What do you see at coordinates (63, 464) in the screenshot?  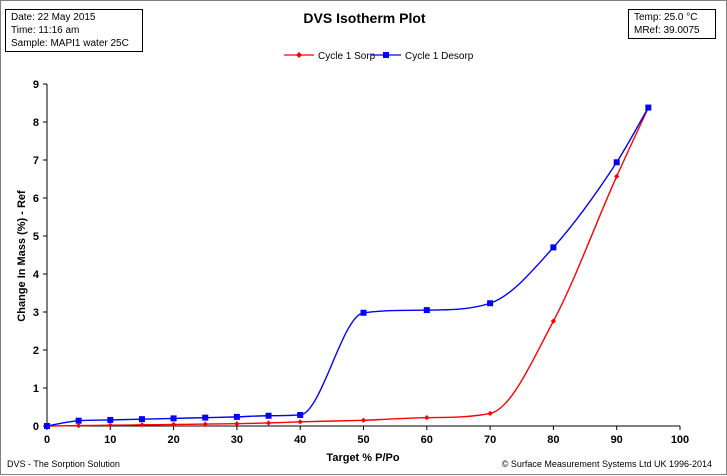 I see `footer-left-text: DVS - The Sorption Solution` at bounding box center [63, 464].